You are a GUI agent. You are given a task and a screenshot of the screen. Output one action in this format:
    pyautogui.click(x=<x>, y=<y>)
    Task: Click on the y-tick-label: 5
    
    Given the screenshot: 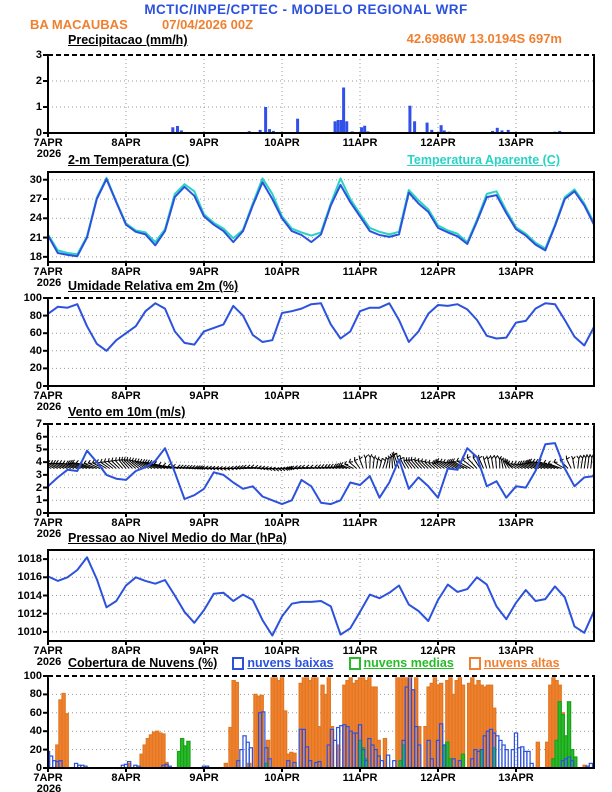 What is the action you would take?
    pyautogui.click(x=38, y=449)
    